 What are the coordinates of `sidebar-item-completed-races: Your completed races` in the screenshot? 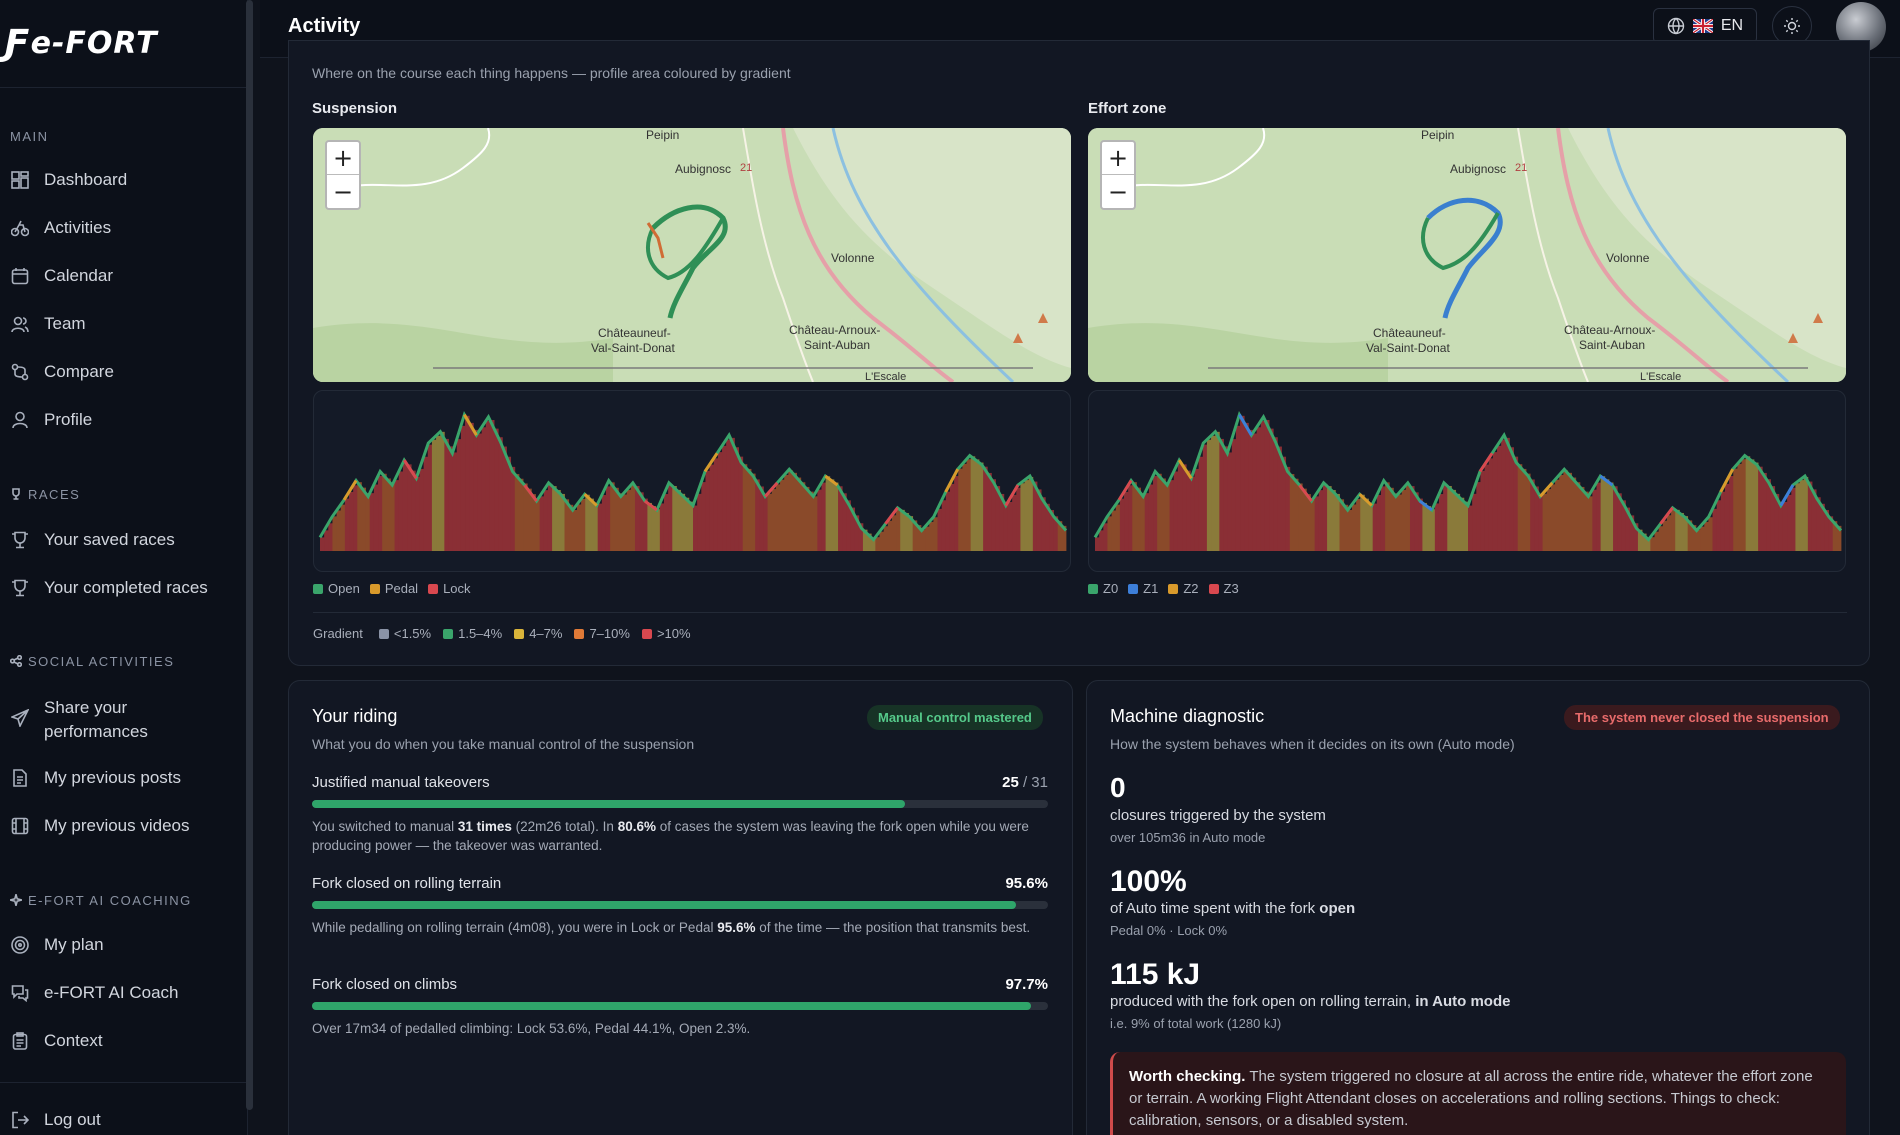 It's located at (120, 588).